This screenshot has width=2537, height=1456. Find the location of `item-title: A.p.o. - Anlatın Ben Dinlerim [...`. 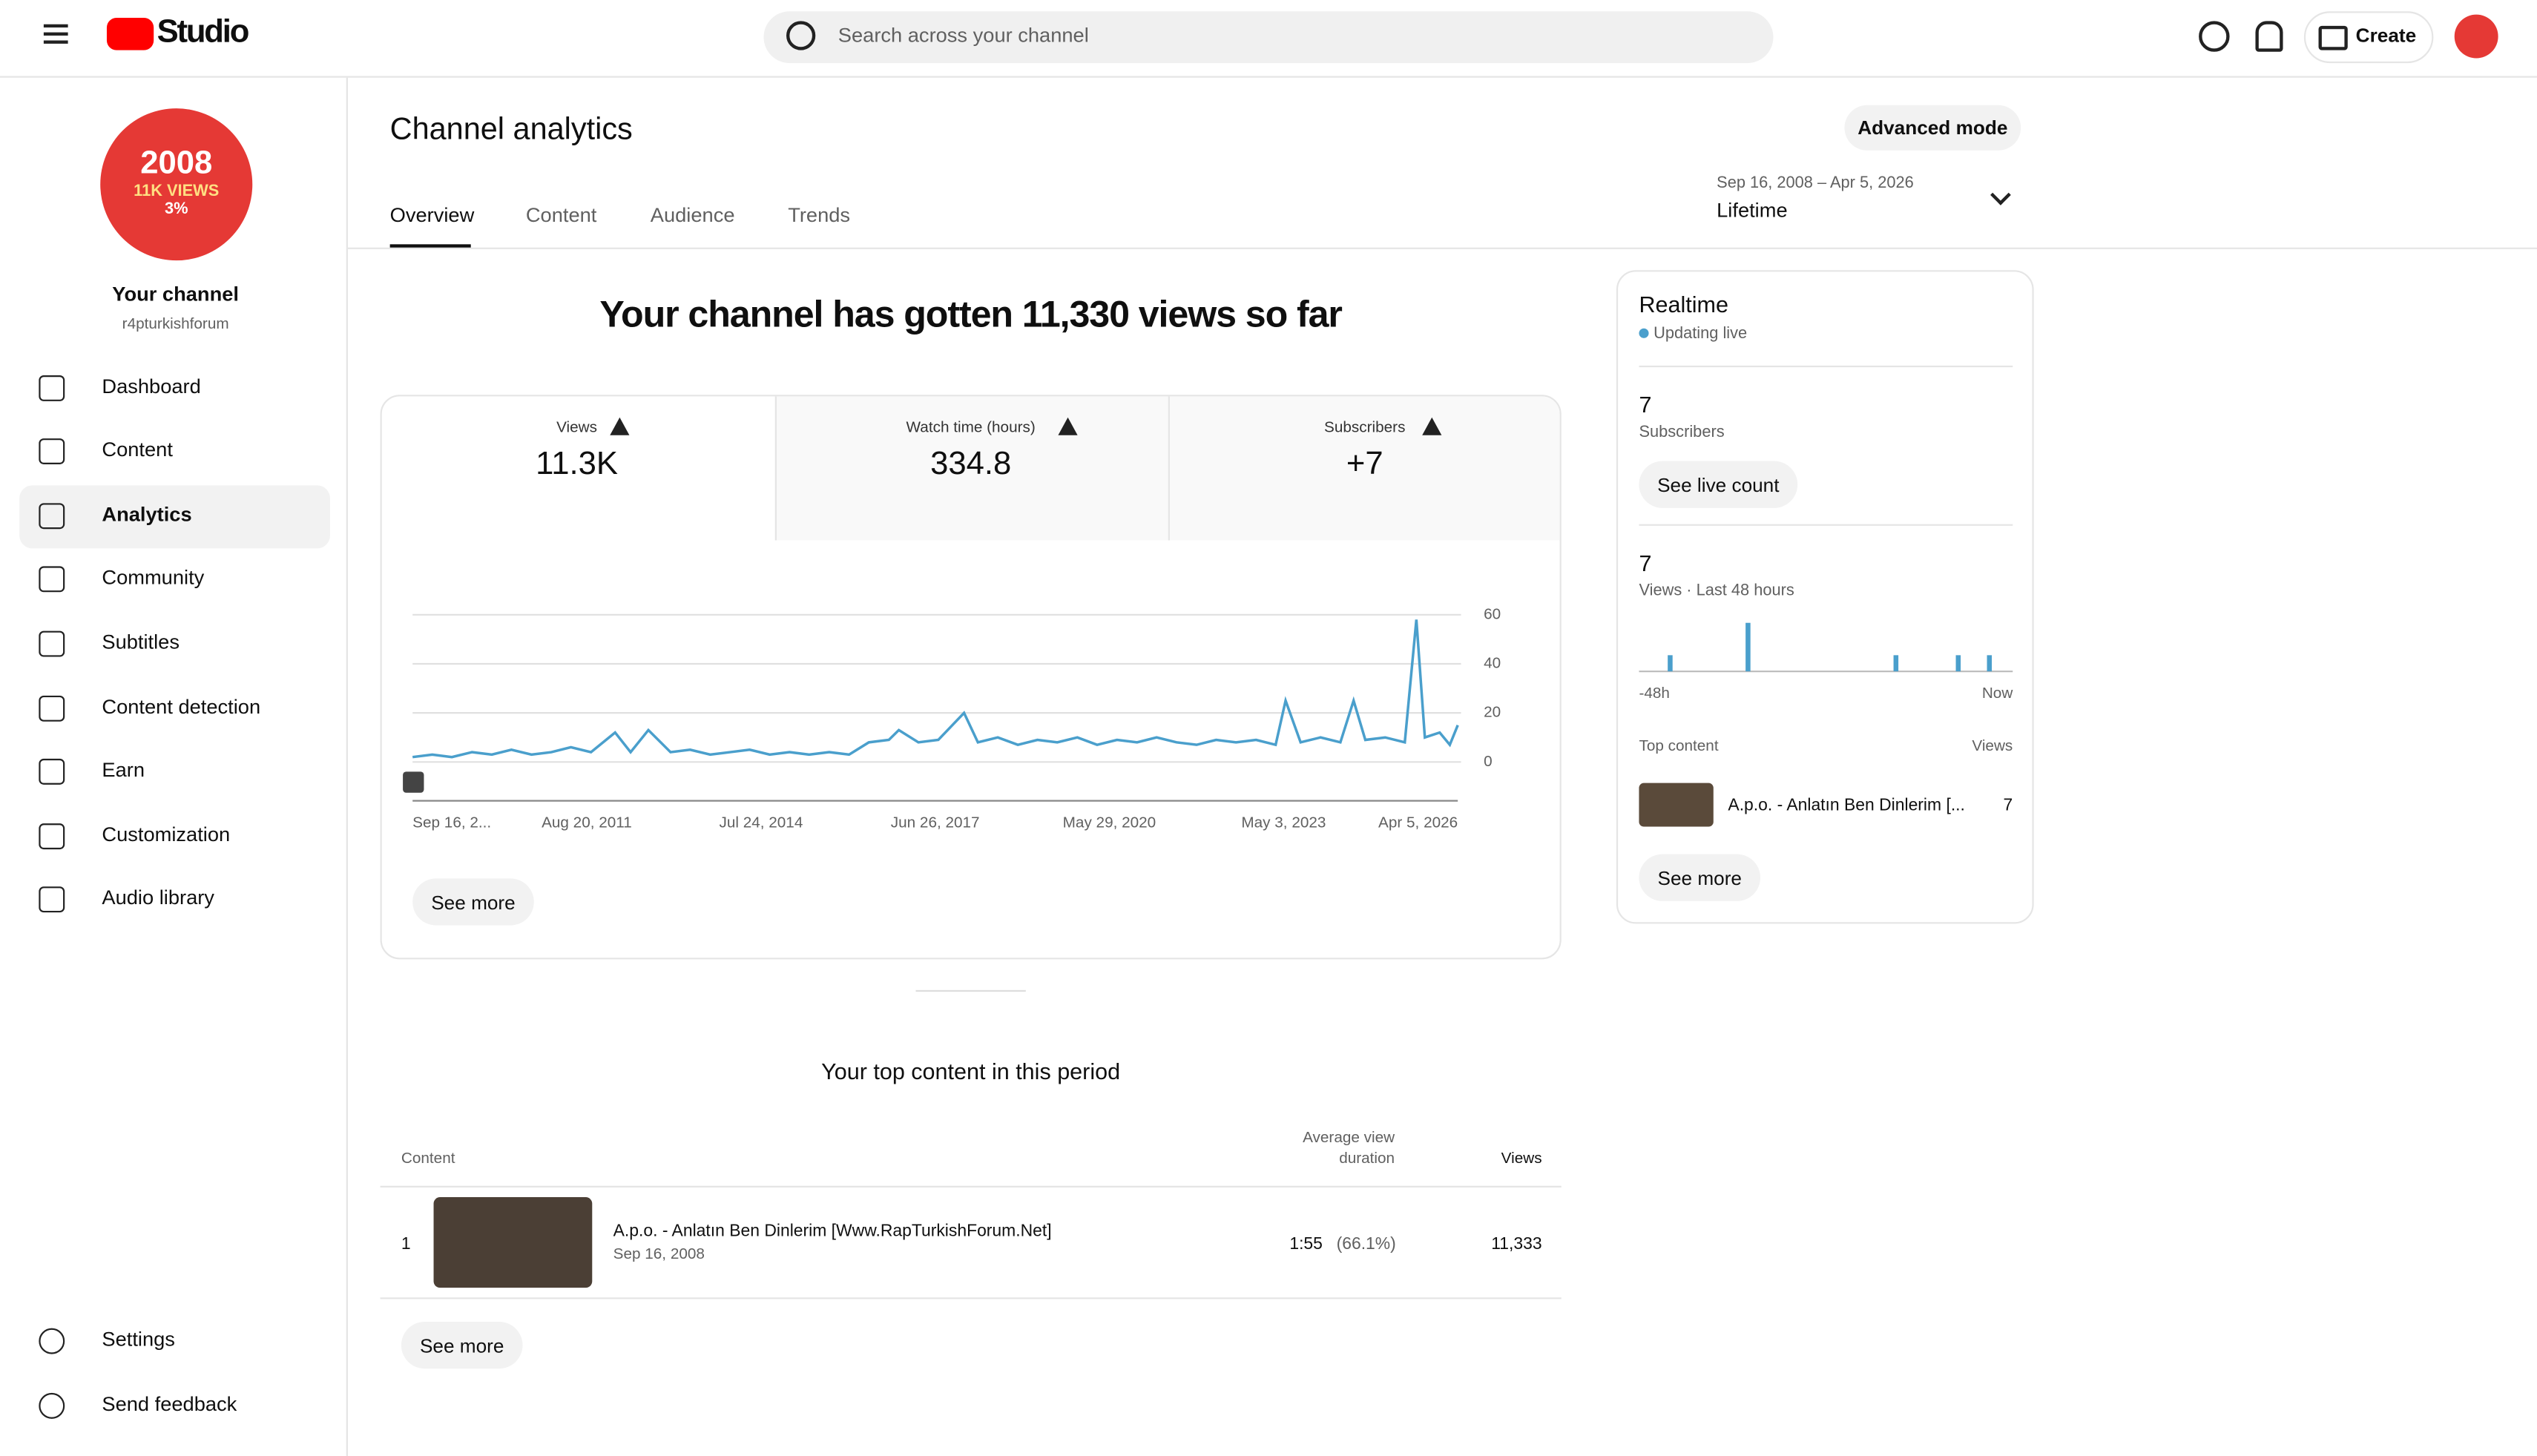

item-title: A.p.o. - Anlatın Ben Dinlerim [... is located at coordinates (1847, 806).